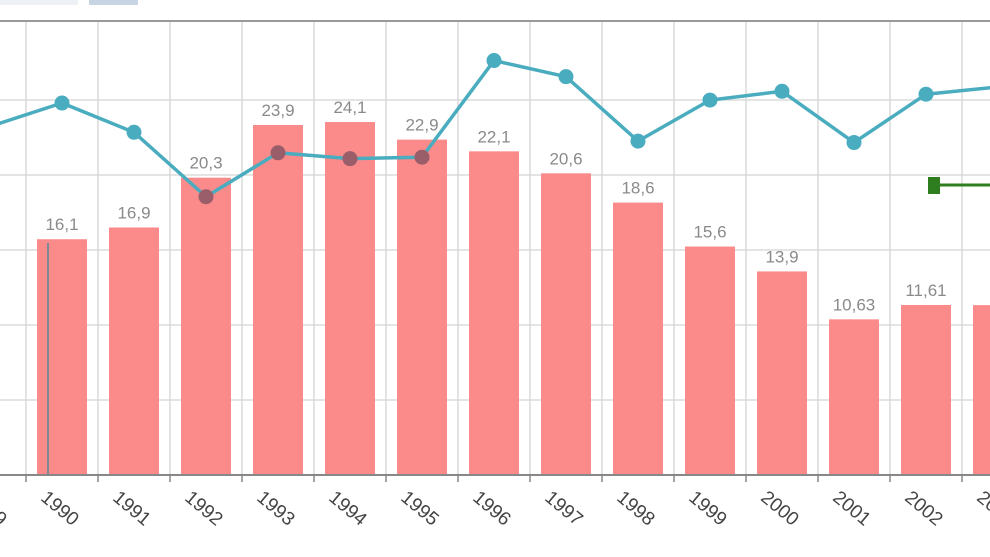 This screenshot has height=557, width=990. What do you see at coordinates (277, 110) in the screenshot?
I see `bar-value-label-1993: 23,9` at bounding box center [277, 110].